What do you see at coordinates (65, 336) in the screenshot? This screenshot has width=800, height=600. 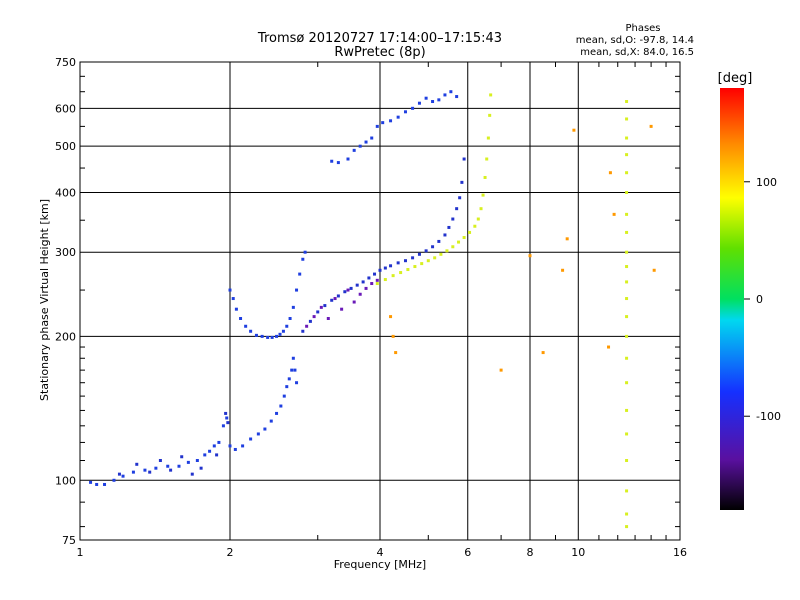 I see `y-tick-label: 200` at bounding box center [65, 336].